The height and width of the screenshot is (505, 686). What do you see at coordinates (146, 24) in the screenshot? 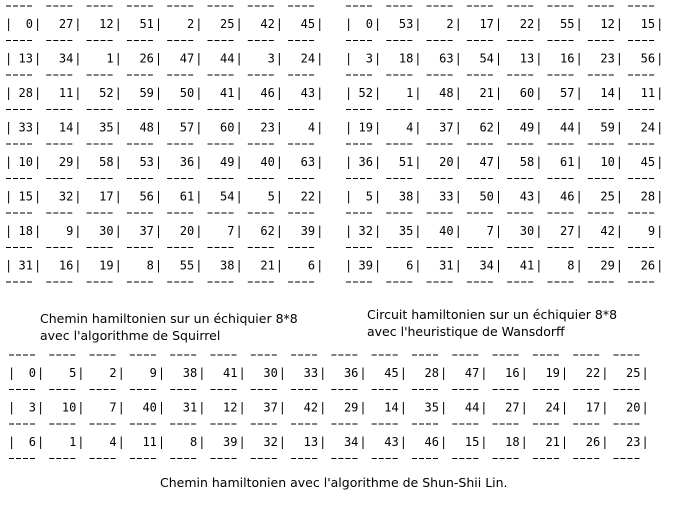
I see `cell-number: 51` at bounding box center [146, 24].